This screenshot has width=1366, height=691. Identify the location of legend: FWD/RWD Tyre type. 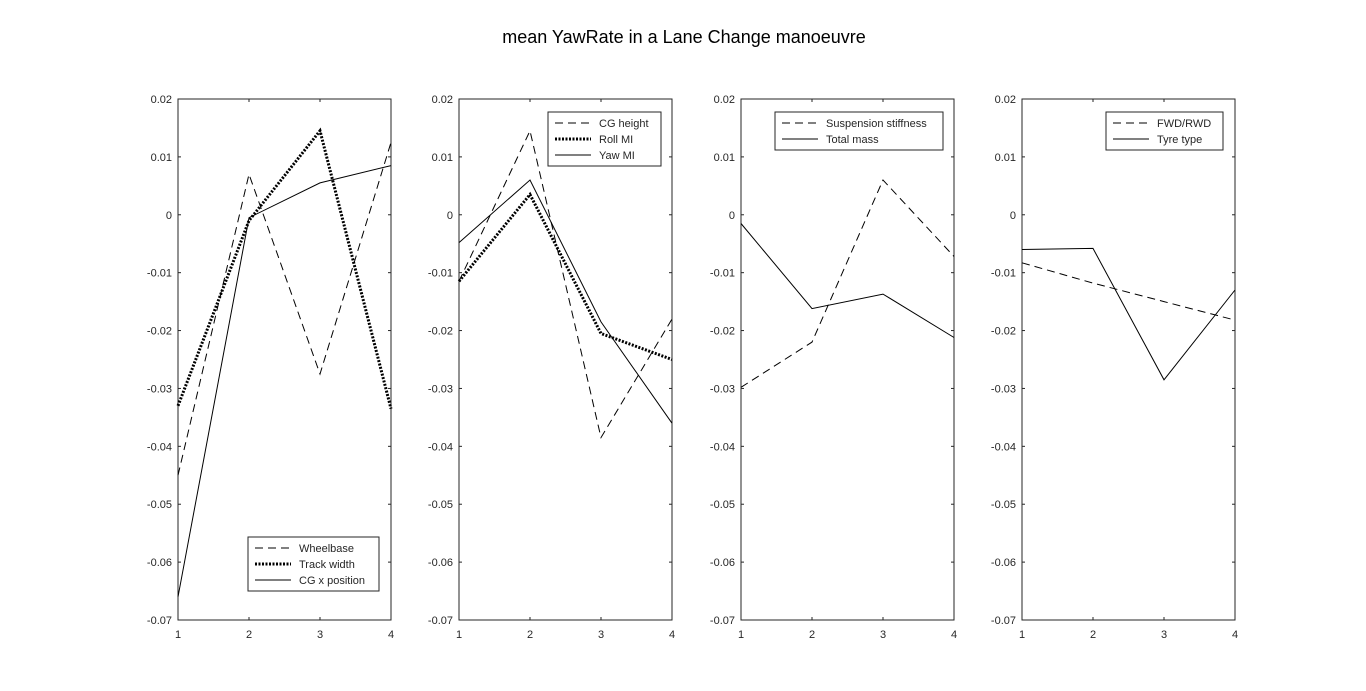
(1164, 131).